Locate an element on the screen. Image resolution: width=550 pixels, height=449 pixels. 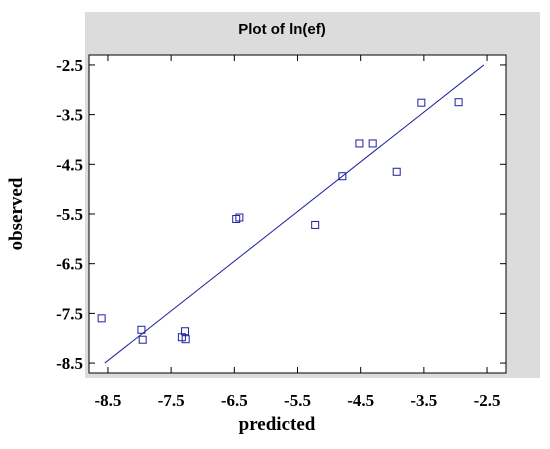
chart-title: Plot of ln(ef) is located at coordinates (281, 29).